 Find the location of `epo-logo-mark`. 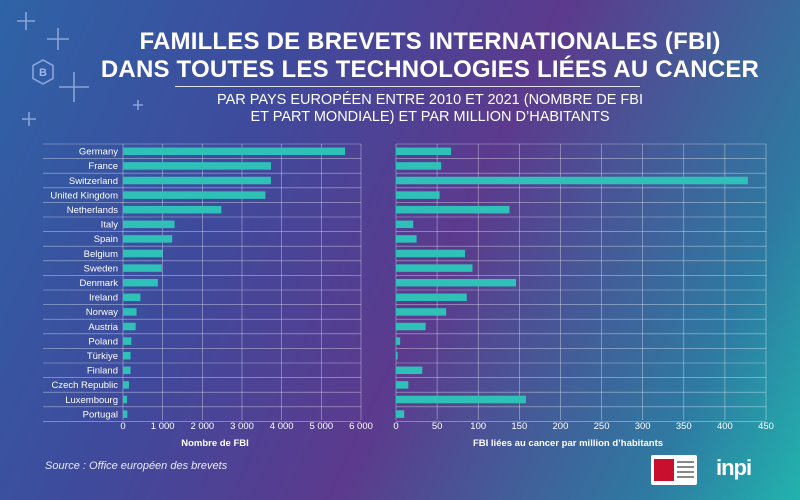

epo-logo-mark is located at coordinates (664, 470).